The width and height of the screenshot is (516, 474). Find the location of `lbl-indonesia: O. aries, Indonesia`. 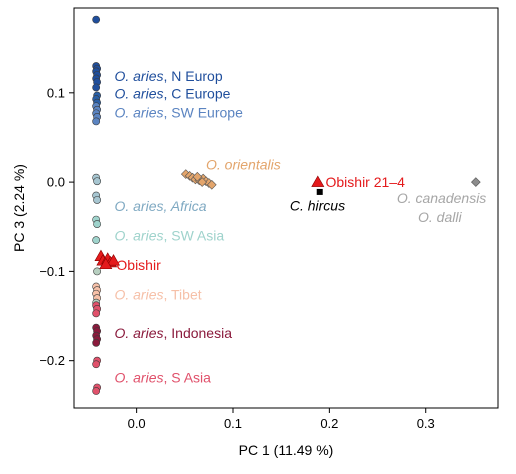

lbl-indonesia: O. aries, Indonesia is located at coordinates (173, 333).